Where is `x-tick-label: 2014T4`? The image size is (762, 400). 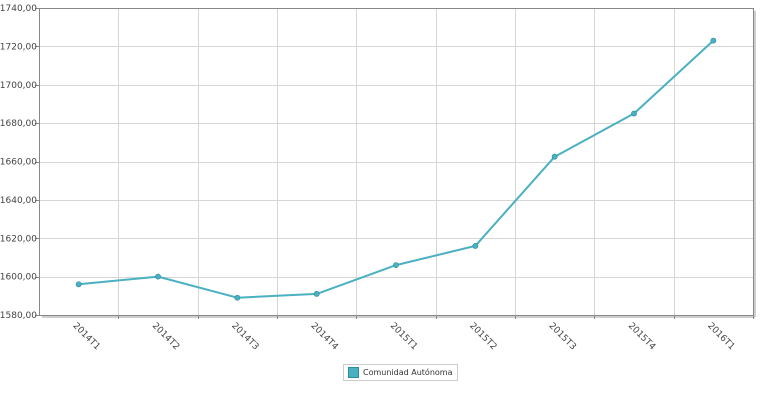
x-tick-label: 2014T4 is located at coordinates (324, 336).